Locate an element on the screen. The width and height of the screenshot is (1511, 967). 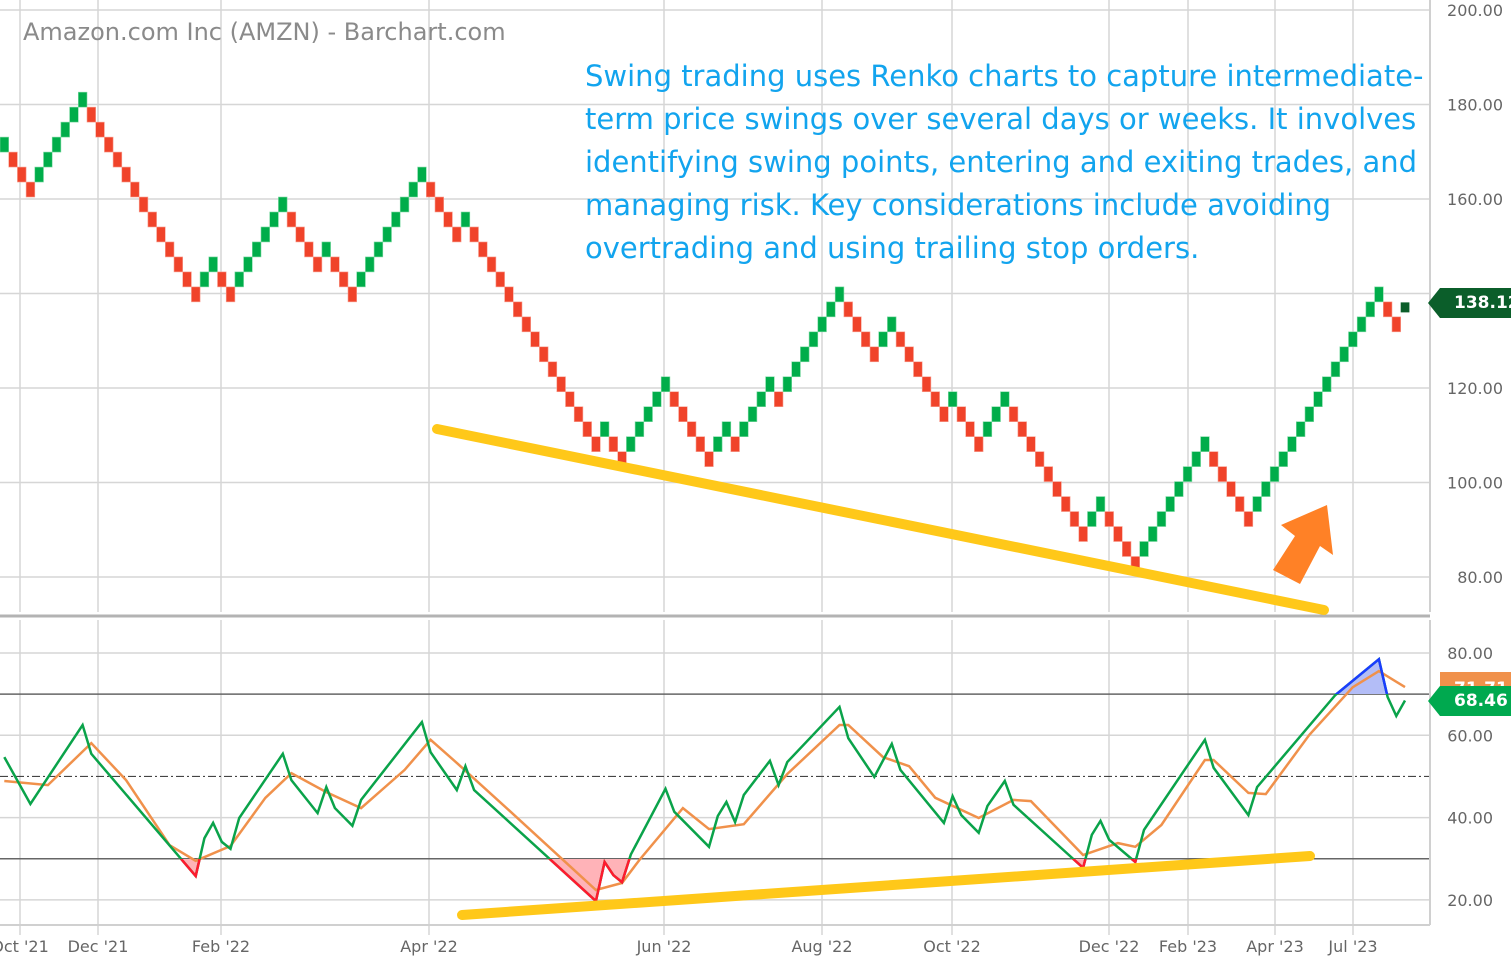
rsi-tick-label: 40.00 is located at coordinates (1470, 818).